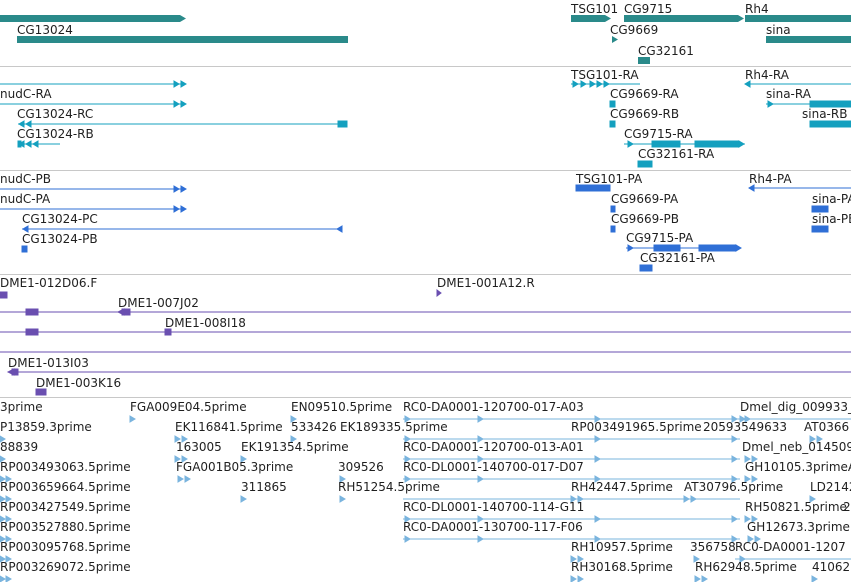 The image size is (851, 582). I want to click on est-label: EK116841.5prime, so click(229, 427).